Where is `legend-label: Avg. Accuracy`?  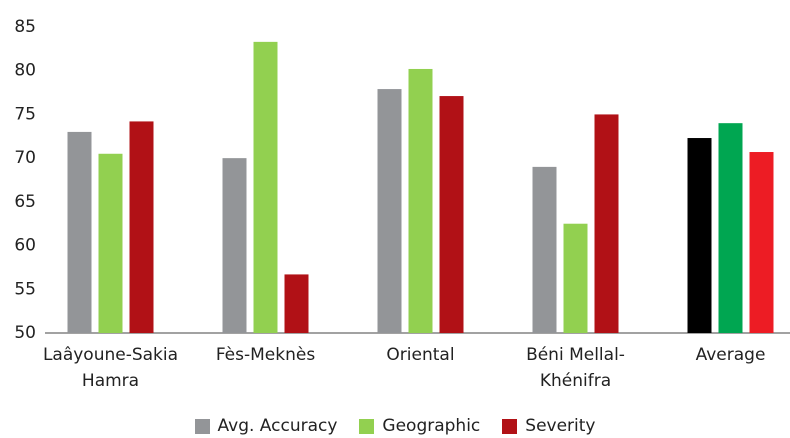
legend-label: Avg. Accuracy is located at coordinates (277, 426).